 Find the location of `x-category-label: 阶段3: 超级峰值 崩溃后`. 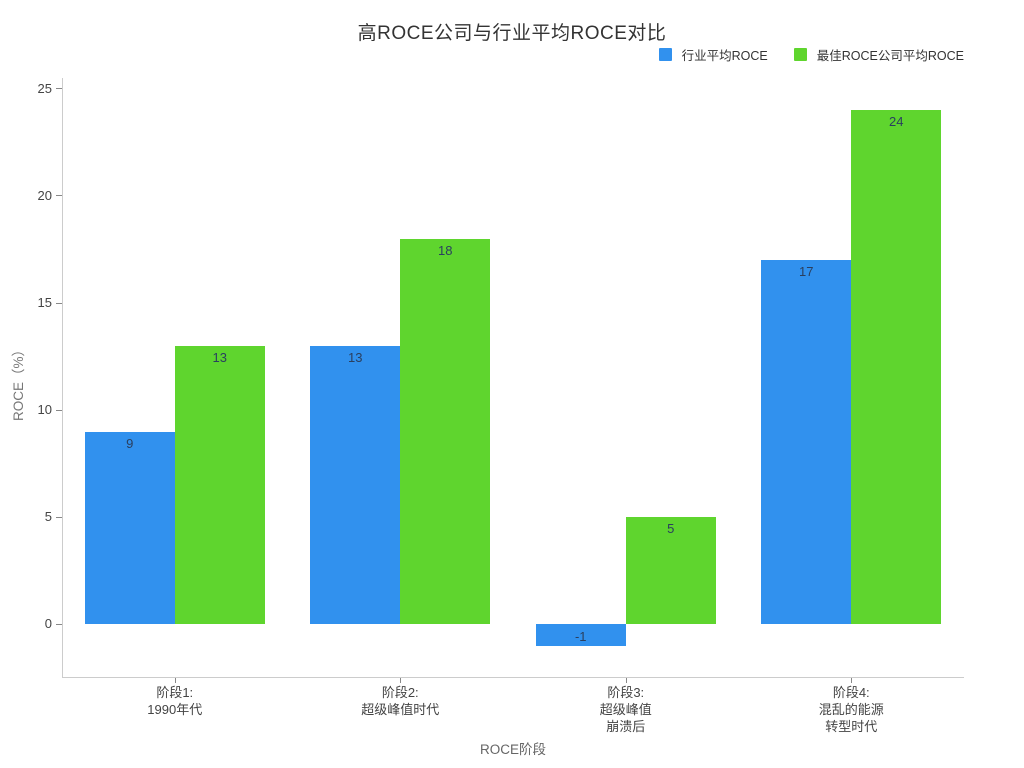

x-category-label: 阶段3: 超级峰值 崩溃后 is located at coordinates (625, 709).